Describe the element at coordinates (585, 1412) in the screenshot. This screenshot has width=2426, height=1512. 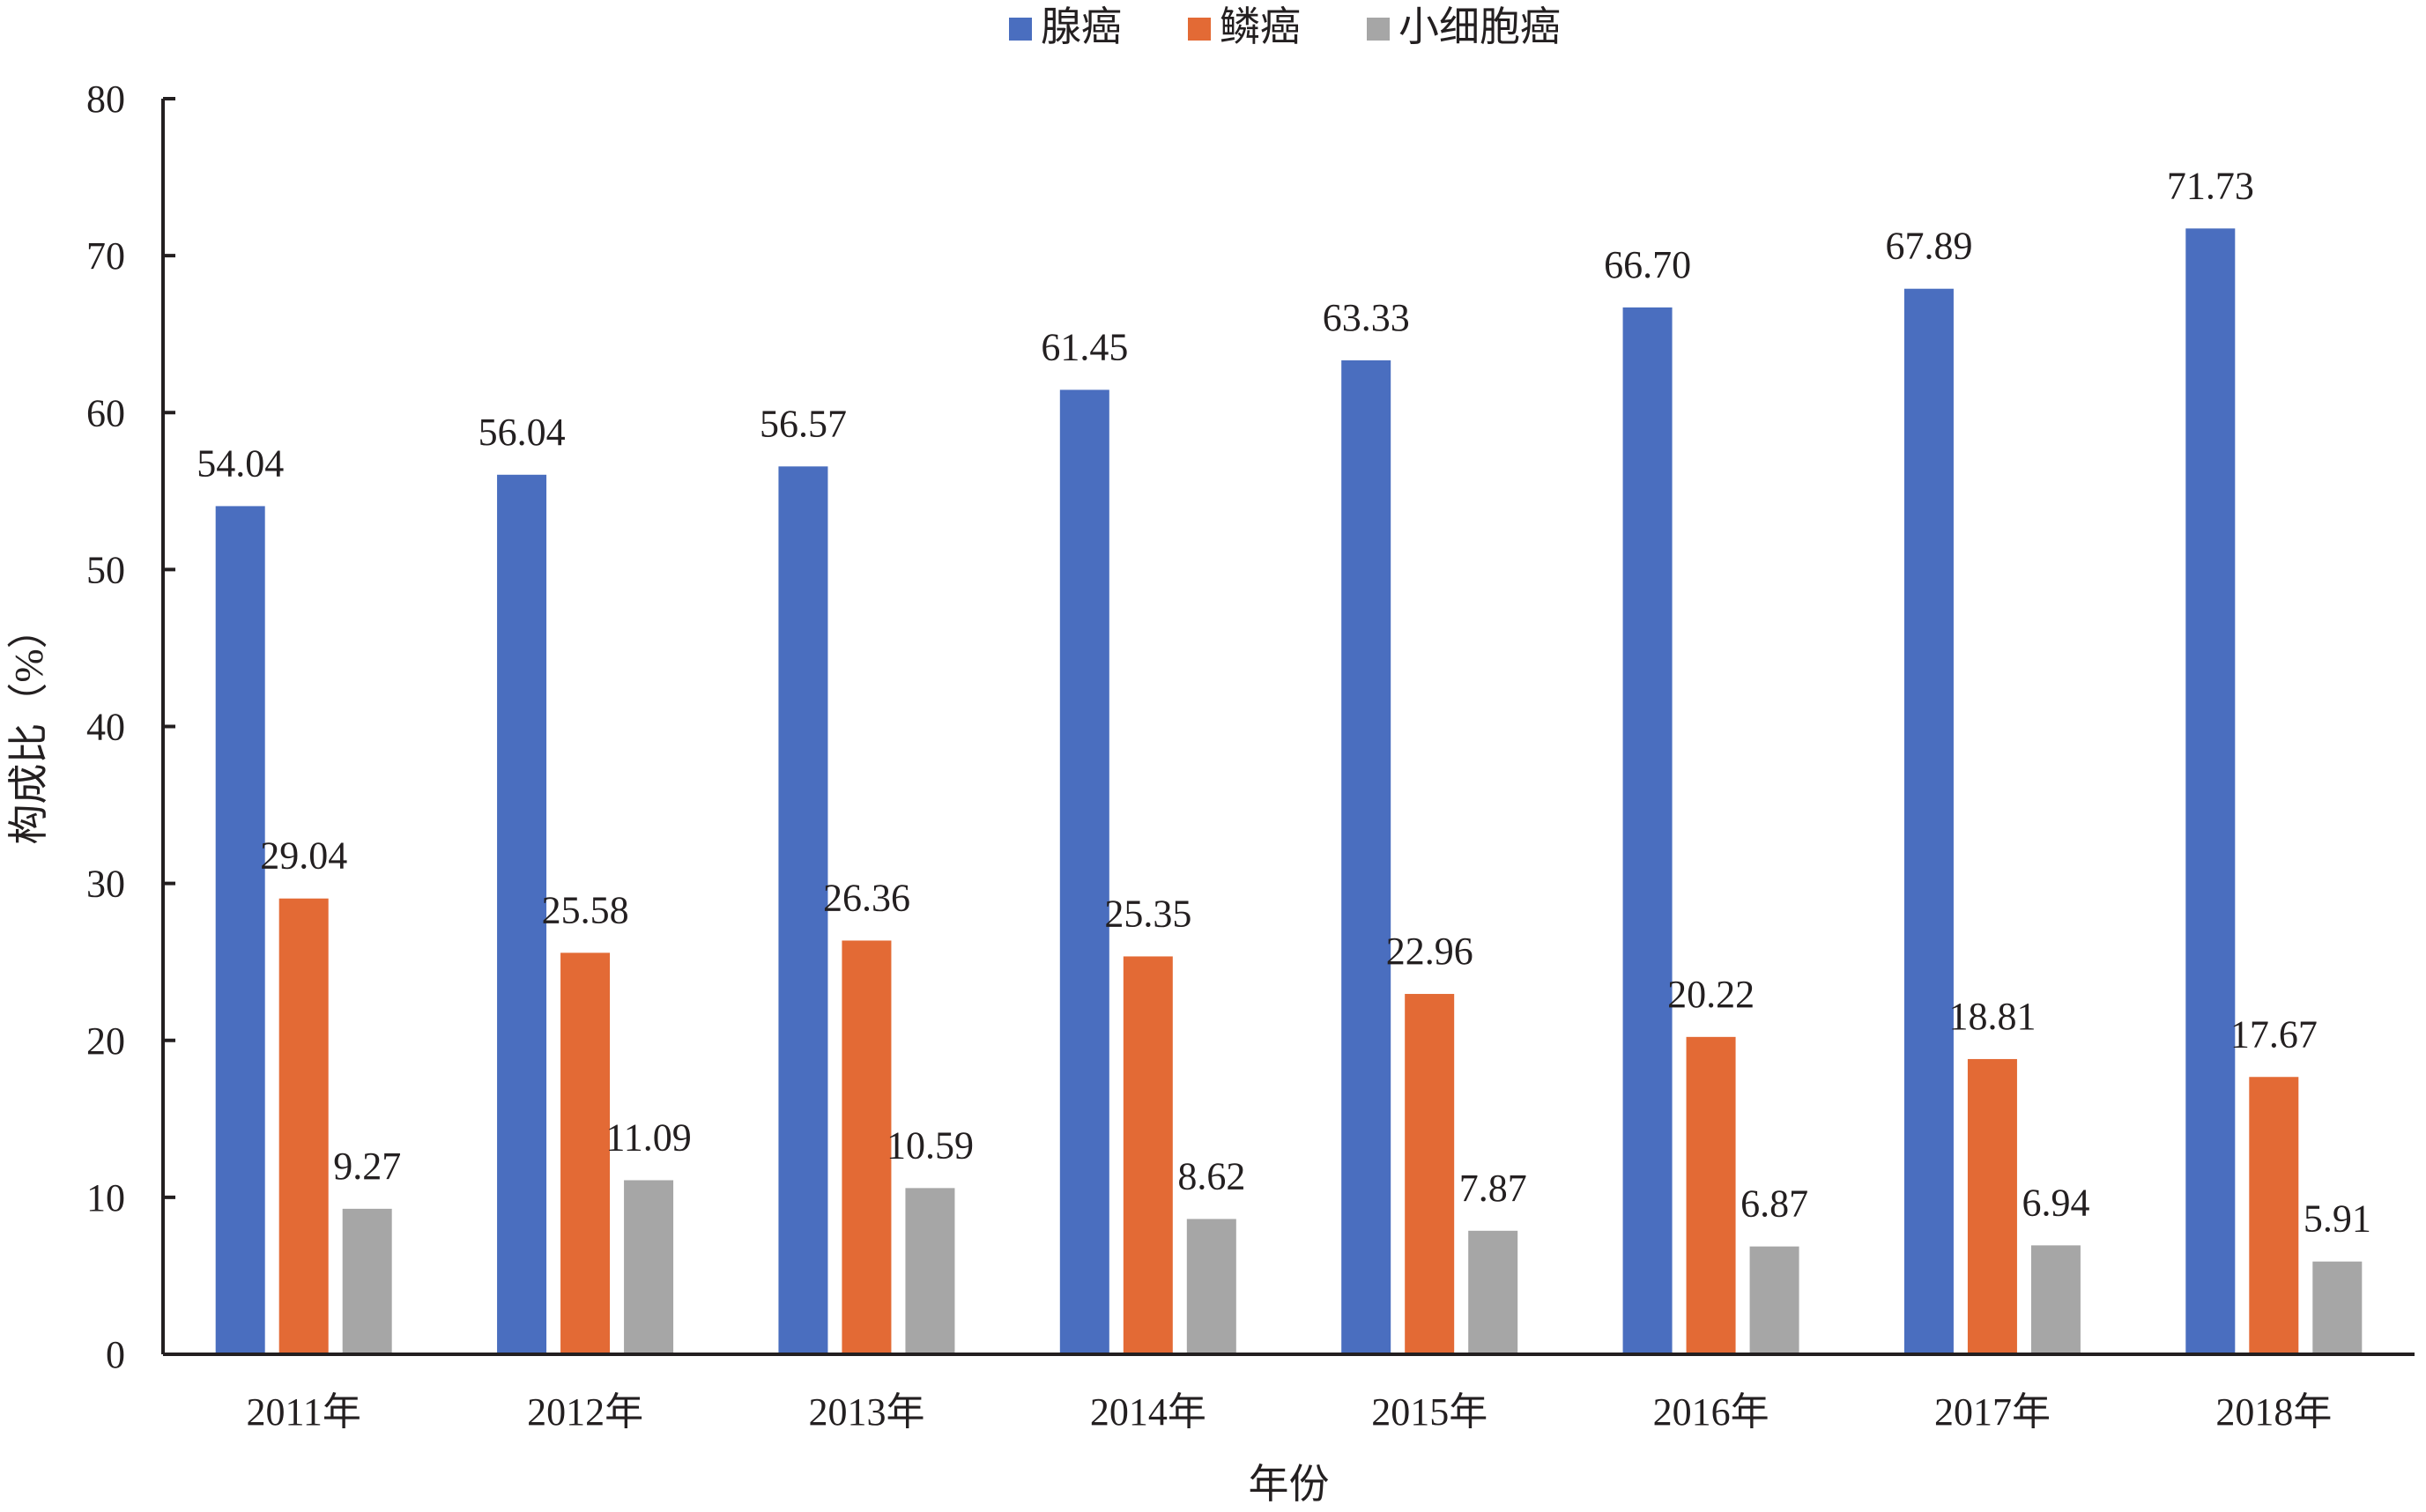
I see `x-tick-label: 2012年` at that location.